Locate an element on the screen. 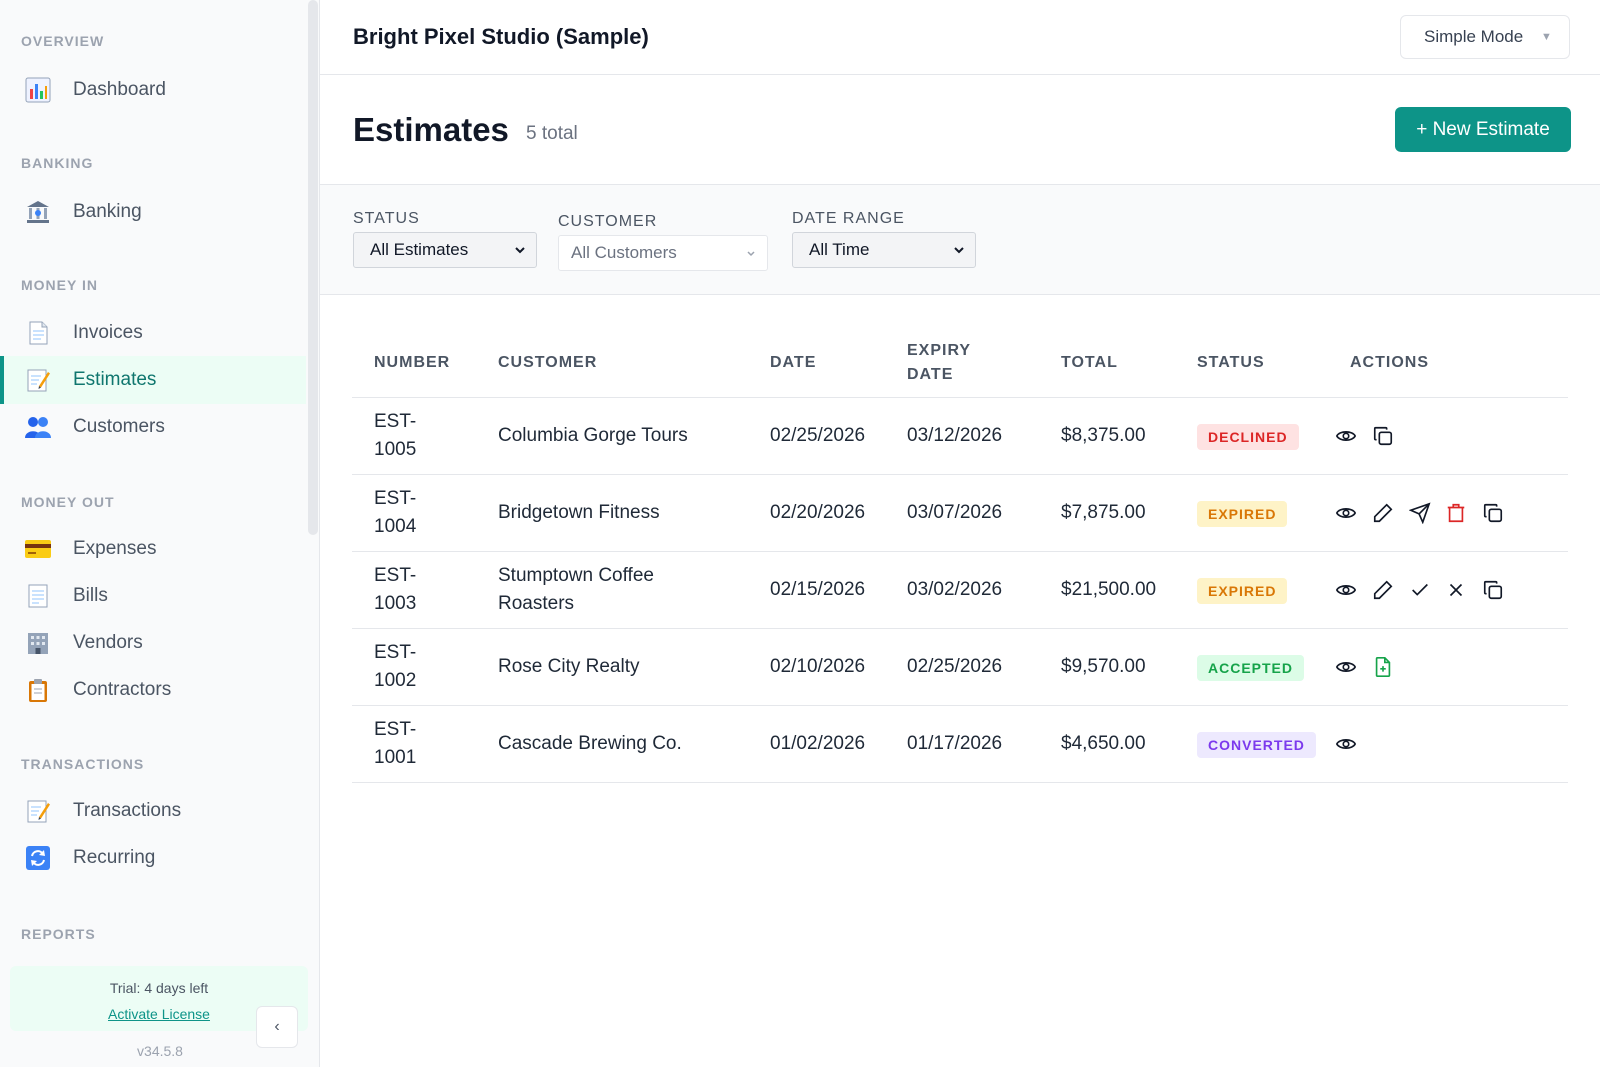 The height and width of the screenshot is (1067, 1600). estimate-date: 02/25/2026 is located at coordinates (818, 435).